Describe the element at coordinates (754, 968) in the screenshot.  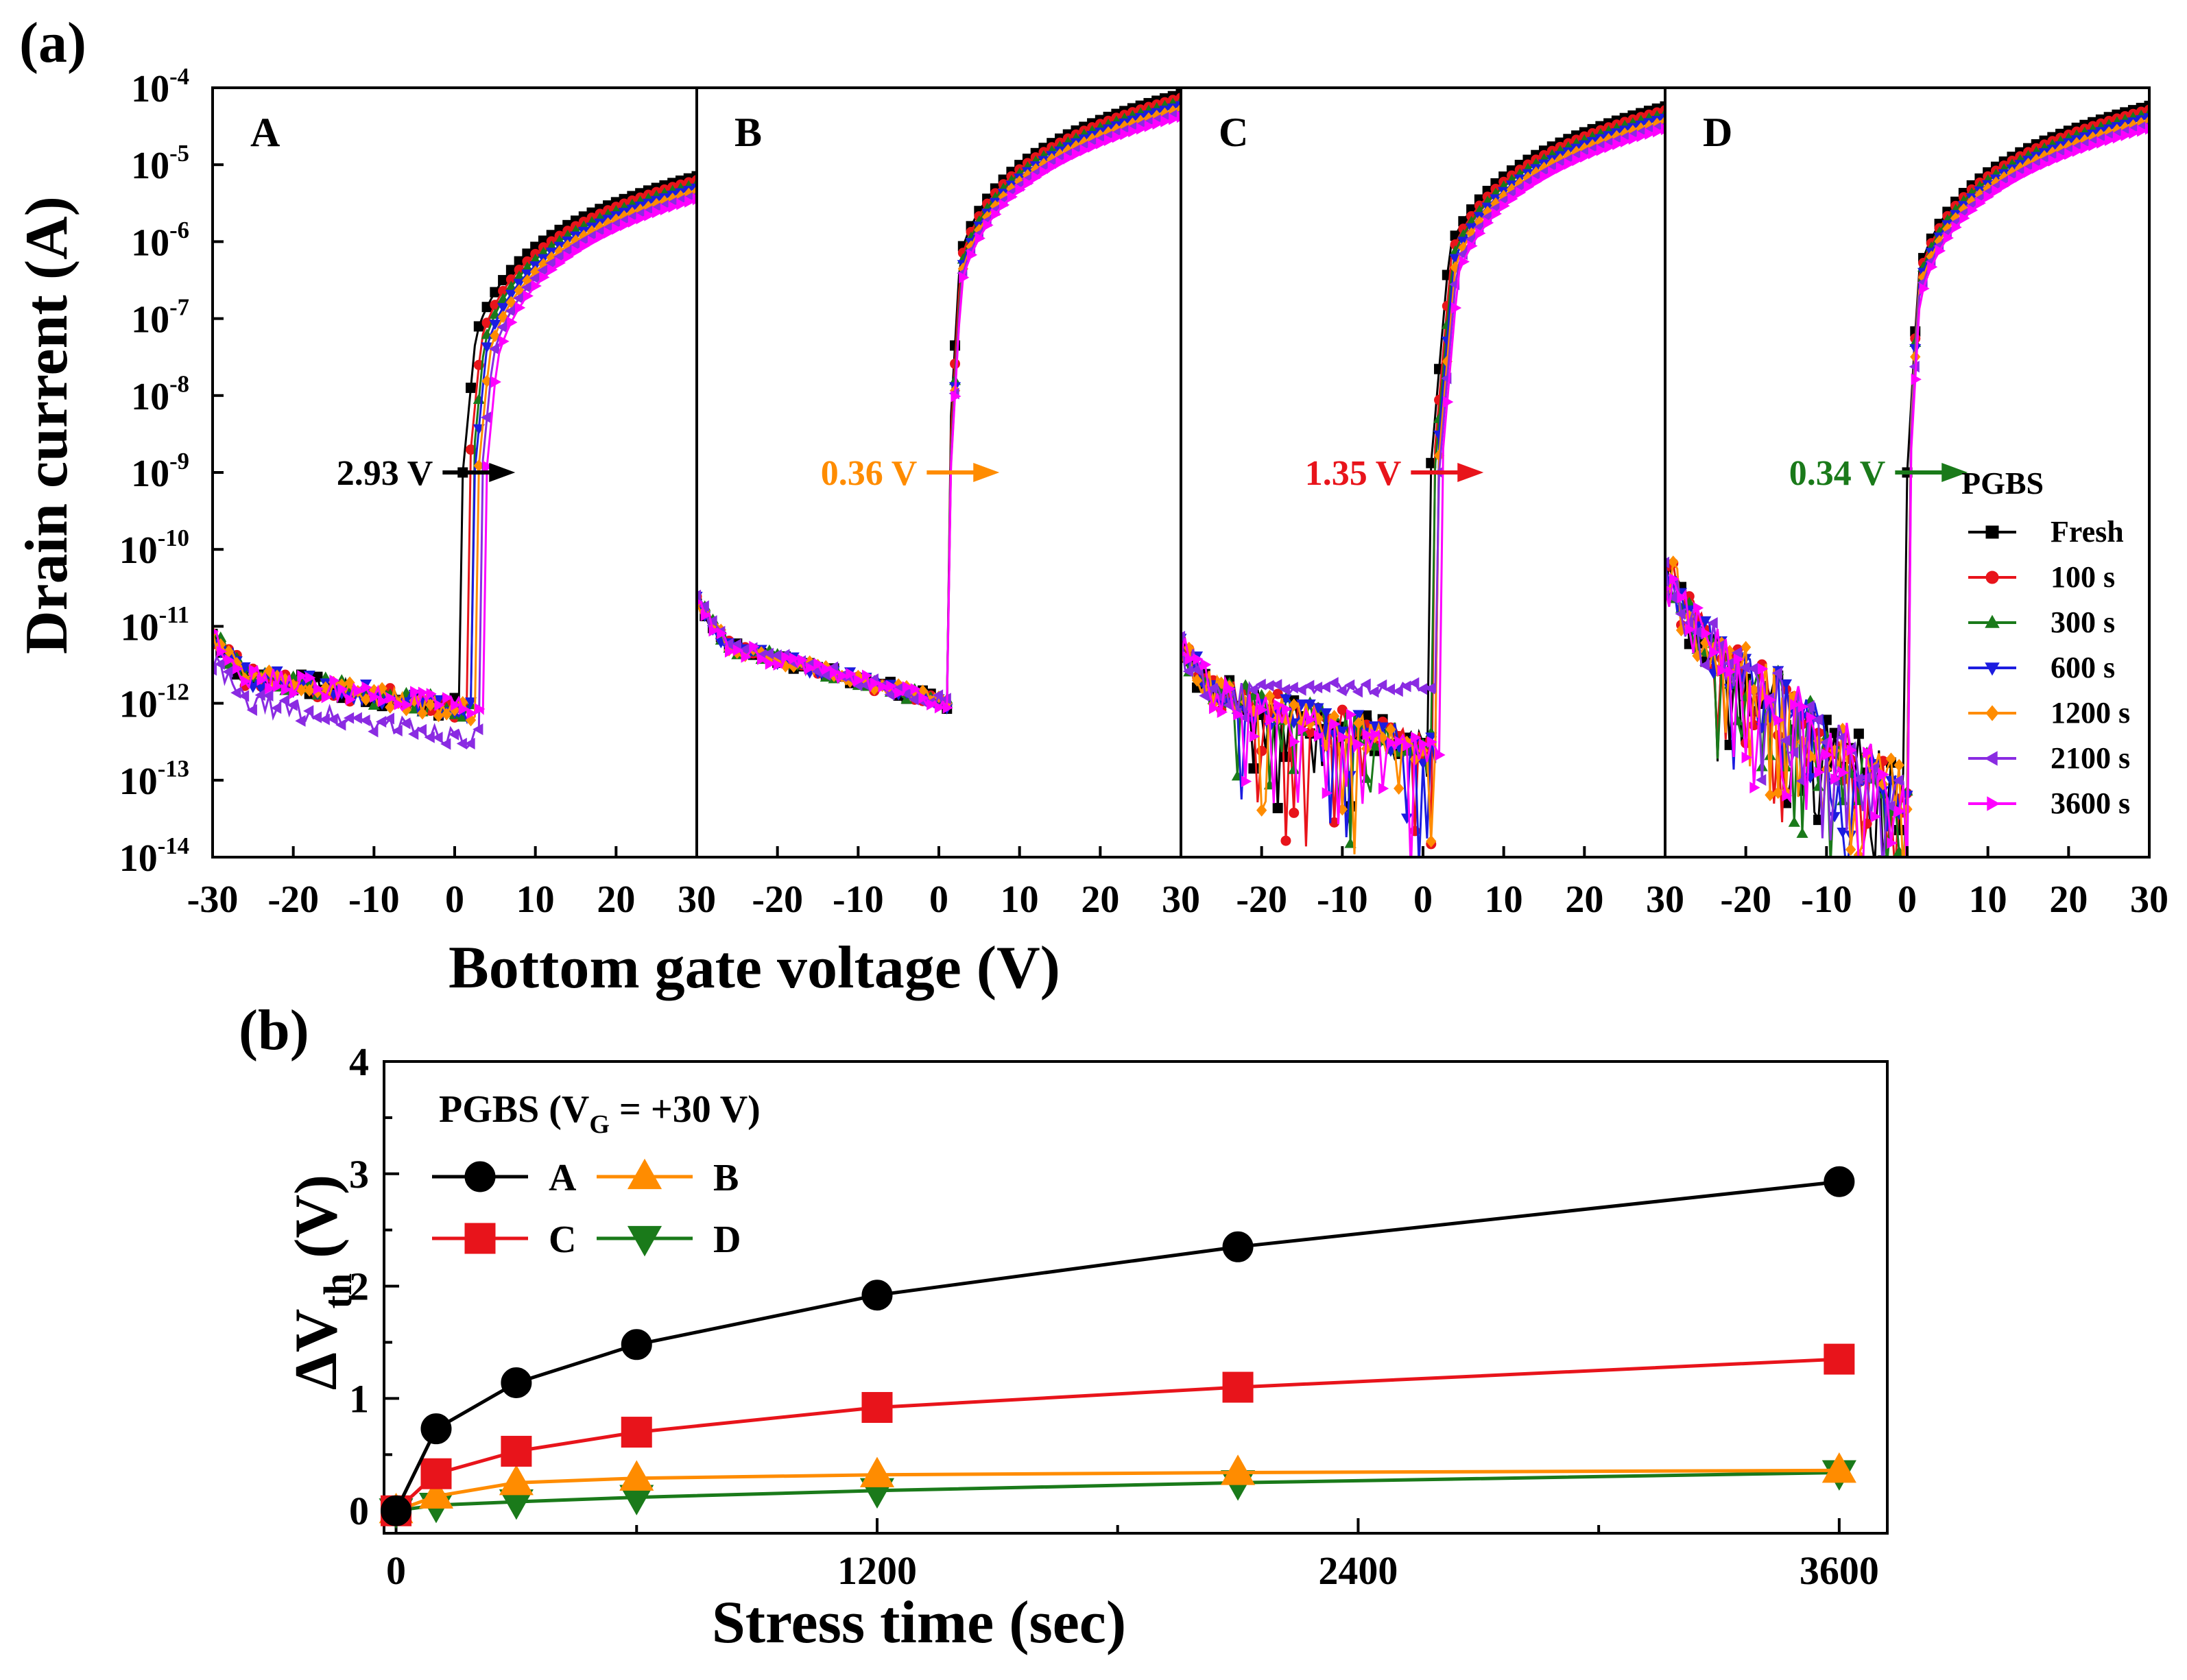
I see `gate-voltage-axis-label: Bottom gate voltage (V)` at that location.